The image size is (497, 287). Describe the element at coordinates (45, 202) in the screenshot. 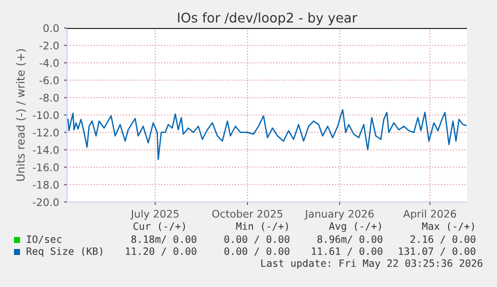

I see `y-tick-label: -20.0` at that location.